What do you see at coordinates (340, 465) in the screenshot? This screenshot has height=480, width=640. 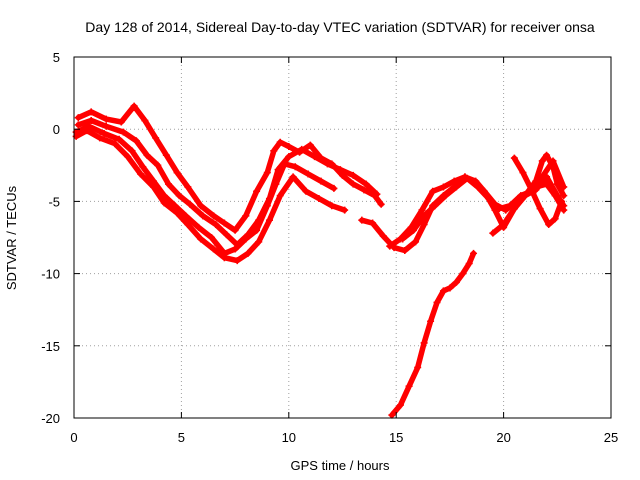 I see `x-axis-label: GPS time / hours` at bounding box center [340, 465].